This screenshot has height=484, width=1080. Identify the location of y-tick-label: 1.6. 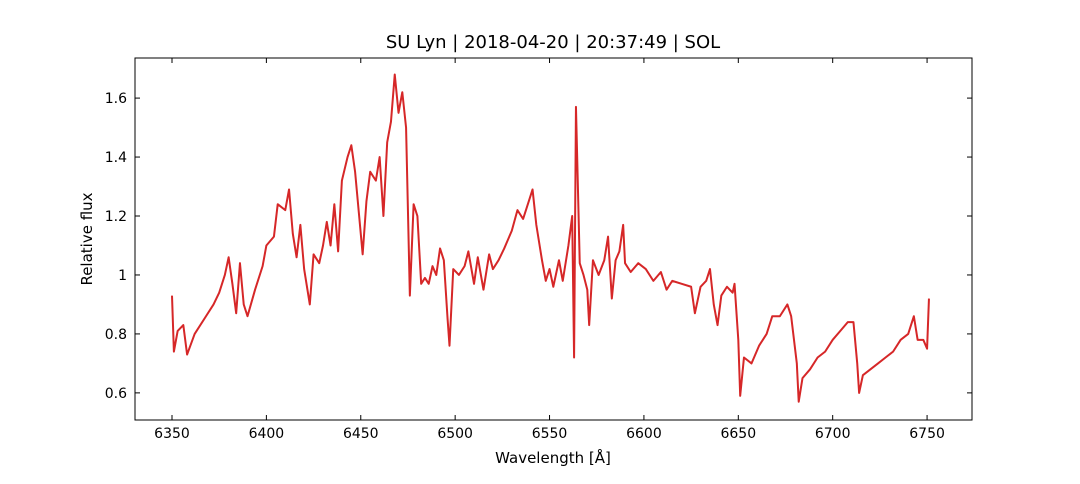
(116, 99).